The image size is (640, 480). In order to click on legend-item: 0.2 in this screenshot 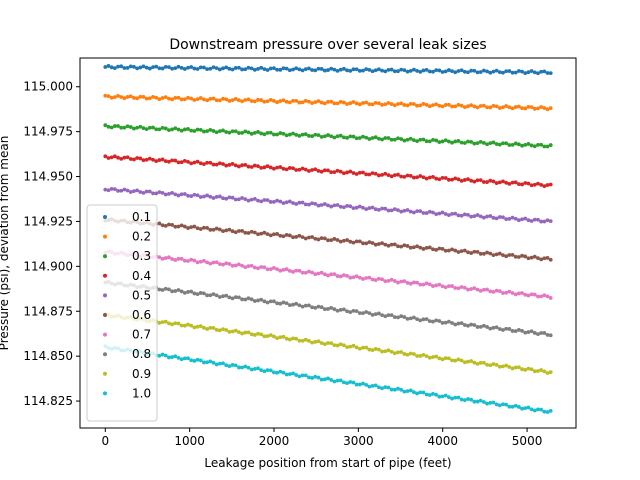, I will do `click(127, 237)`.